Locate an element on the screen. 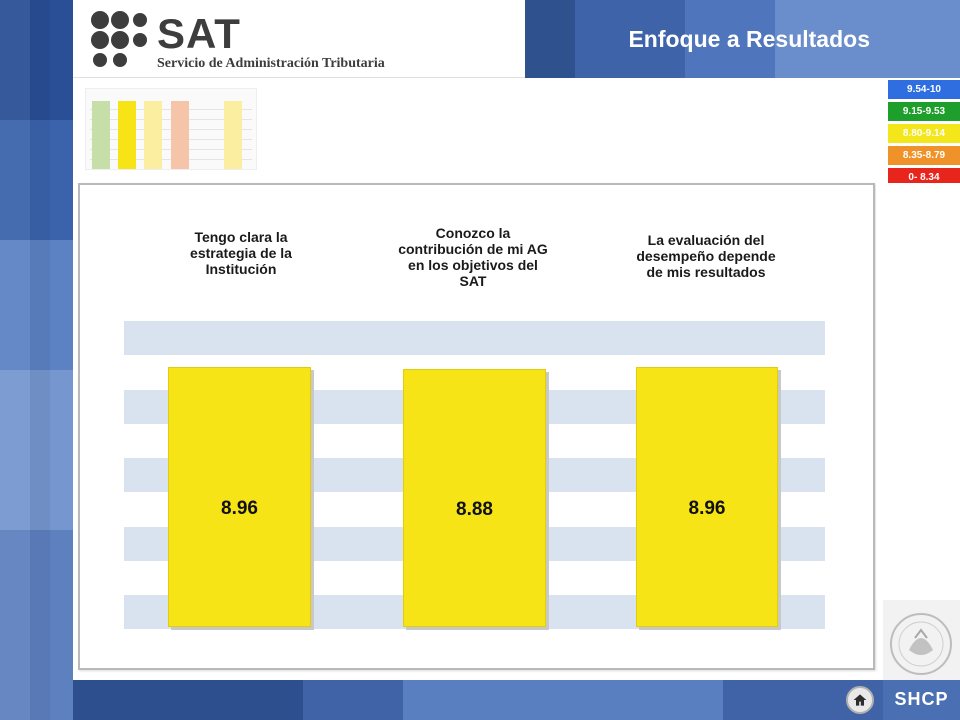 The width and height of the screenshot is (960, 720). mexico-coat-of-arms-icon is located at coordinates (921, 644).